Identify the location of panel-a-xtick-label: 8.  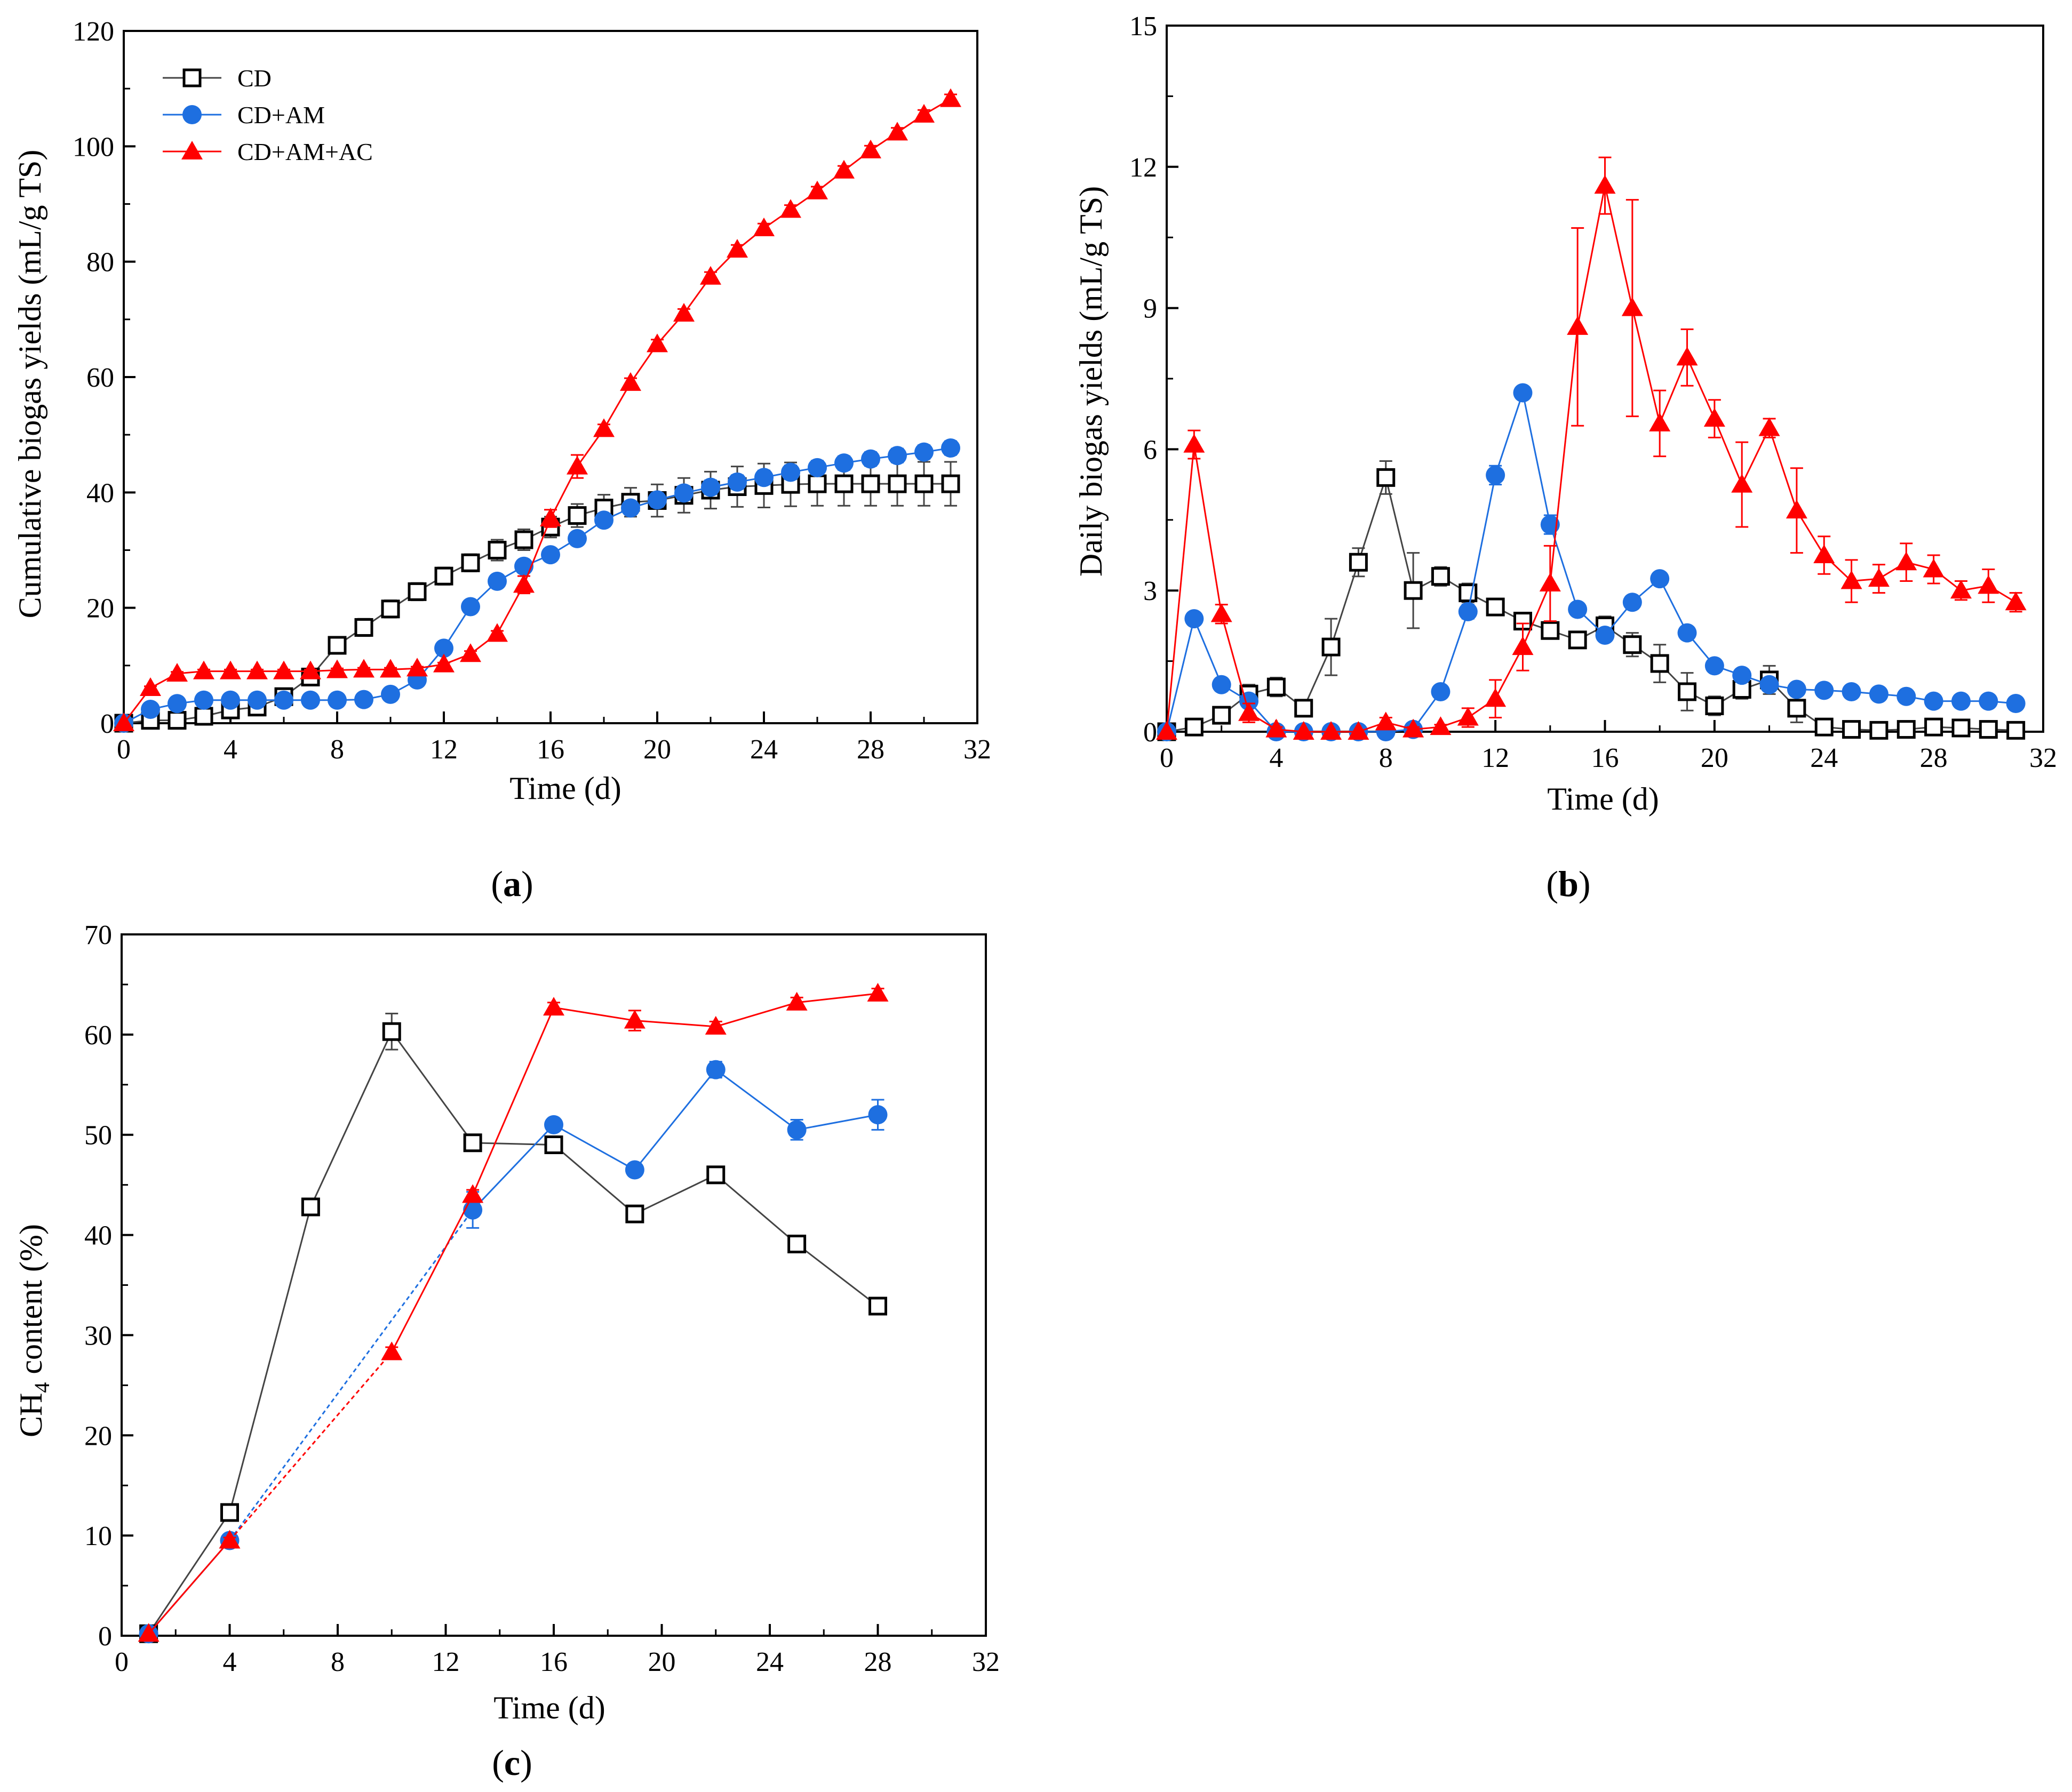
(337, 749).